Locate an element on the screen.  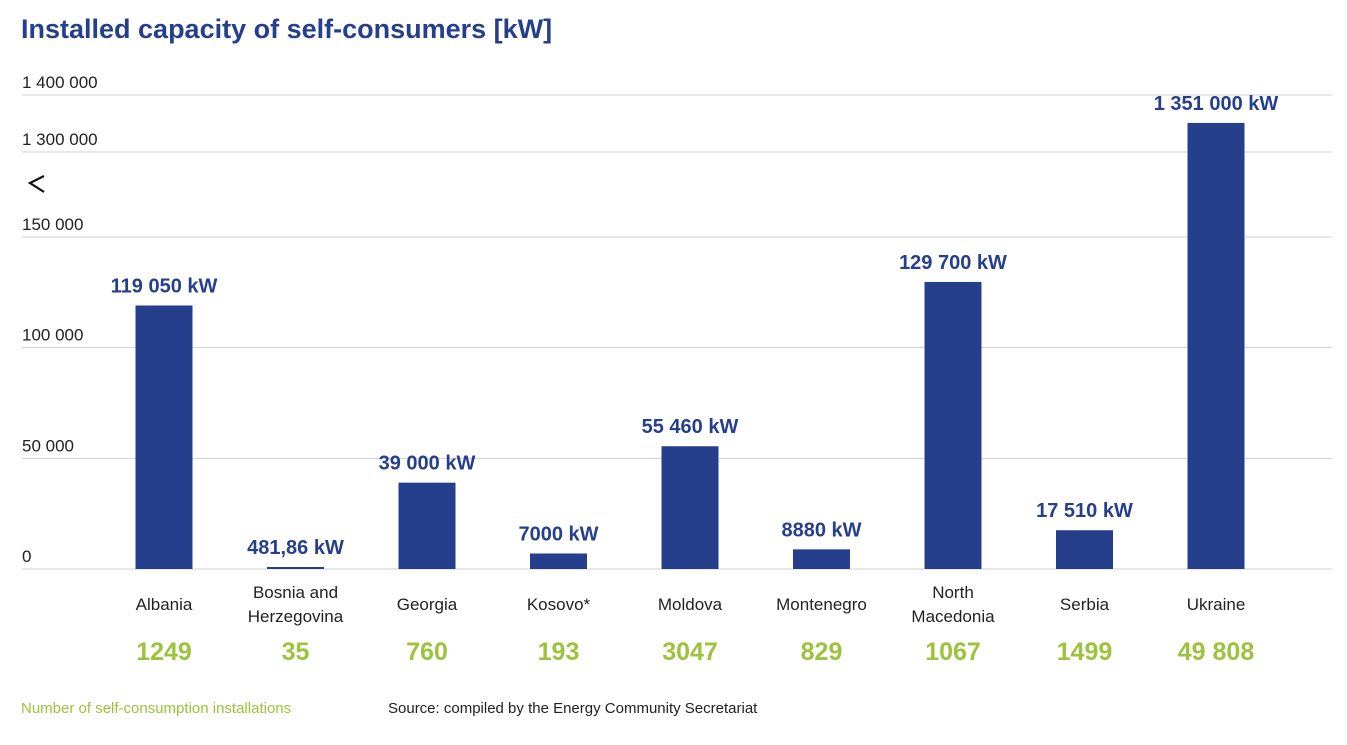
category-label: Macedonia is located at coordinates (953, 616).